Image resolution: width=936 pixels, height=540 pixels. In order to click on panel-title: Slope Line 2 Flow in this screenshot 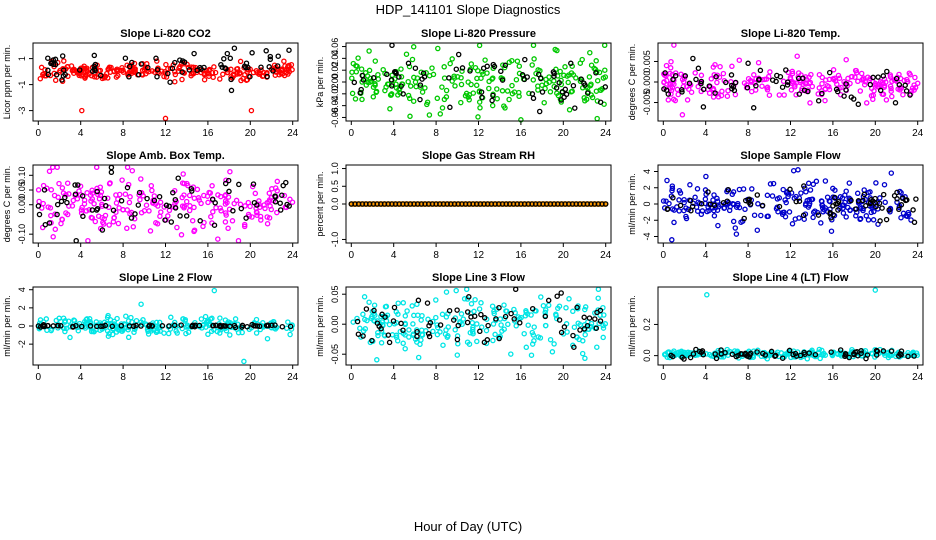, I will do `click(165, 278)`.